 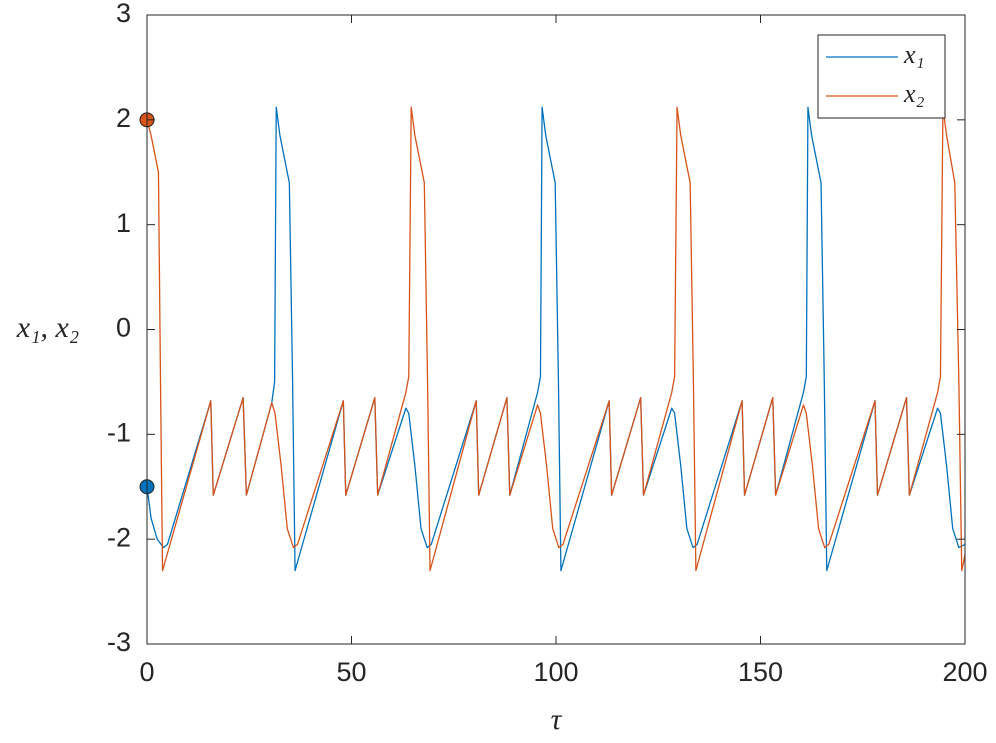 I want to click on y-tick-label: 2, so click(x=123, y=118).